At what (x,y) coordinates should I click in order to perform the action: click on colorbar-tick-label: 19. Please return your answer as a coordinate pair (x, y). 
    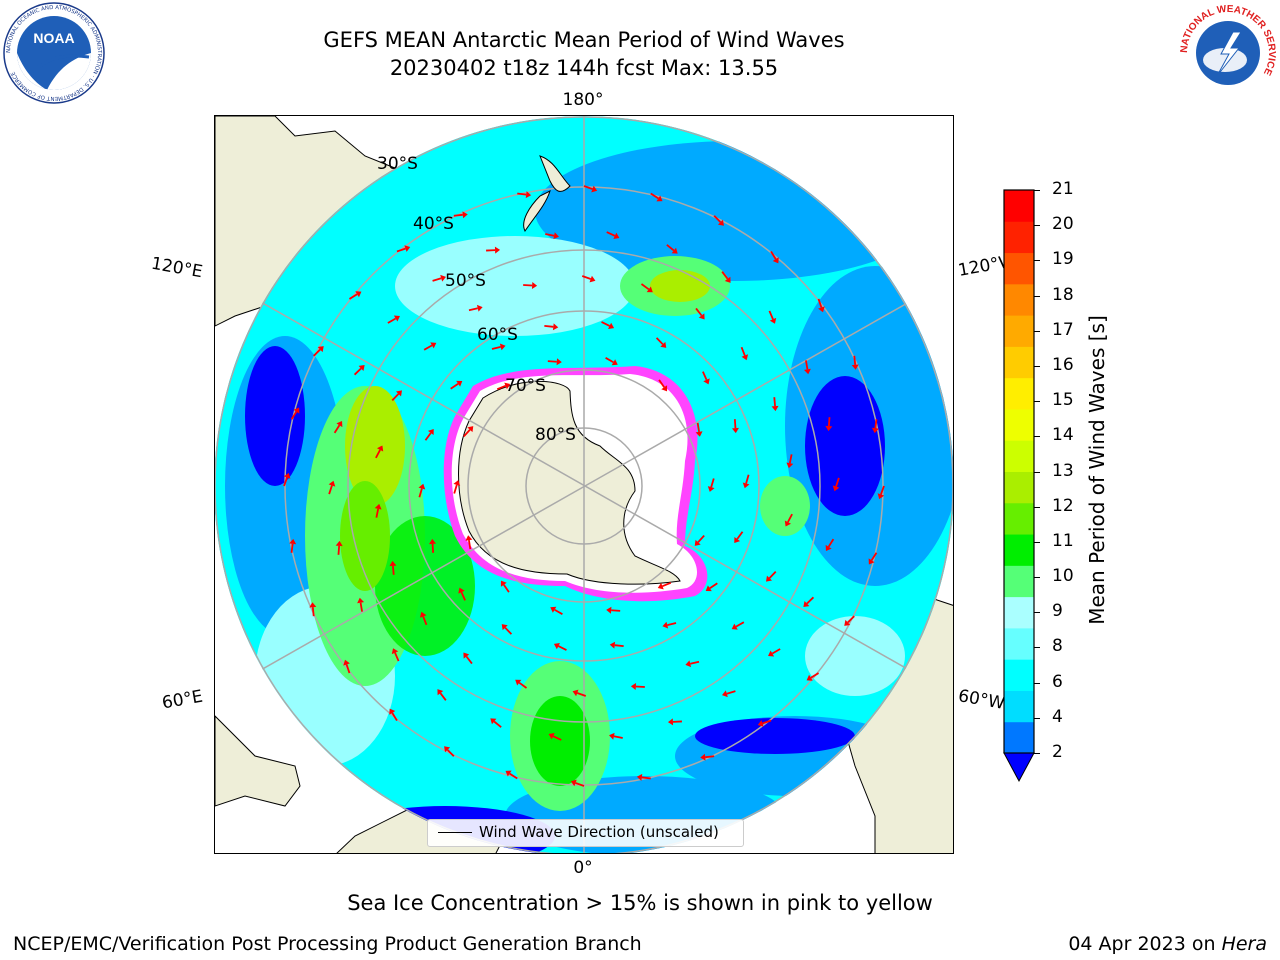
    Looking at the image, I should click on (1063, 259).